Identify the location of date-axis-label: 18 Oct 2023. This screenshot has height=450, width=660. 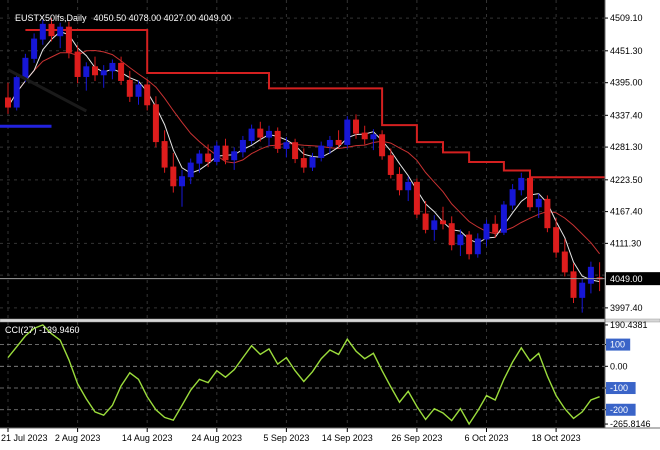
(556, 438).